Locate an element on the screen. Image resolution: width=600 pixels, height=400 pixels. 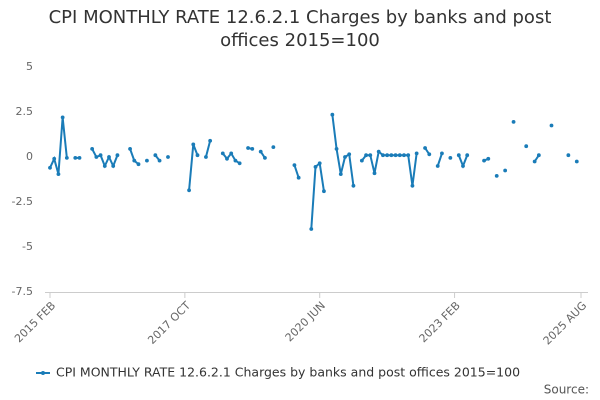
x-tick-label: 2015 FEB is located at coordinates (35, 322).